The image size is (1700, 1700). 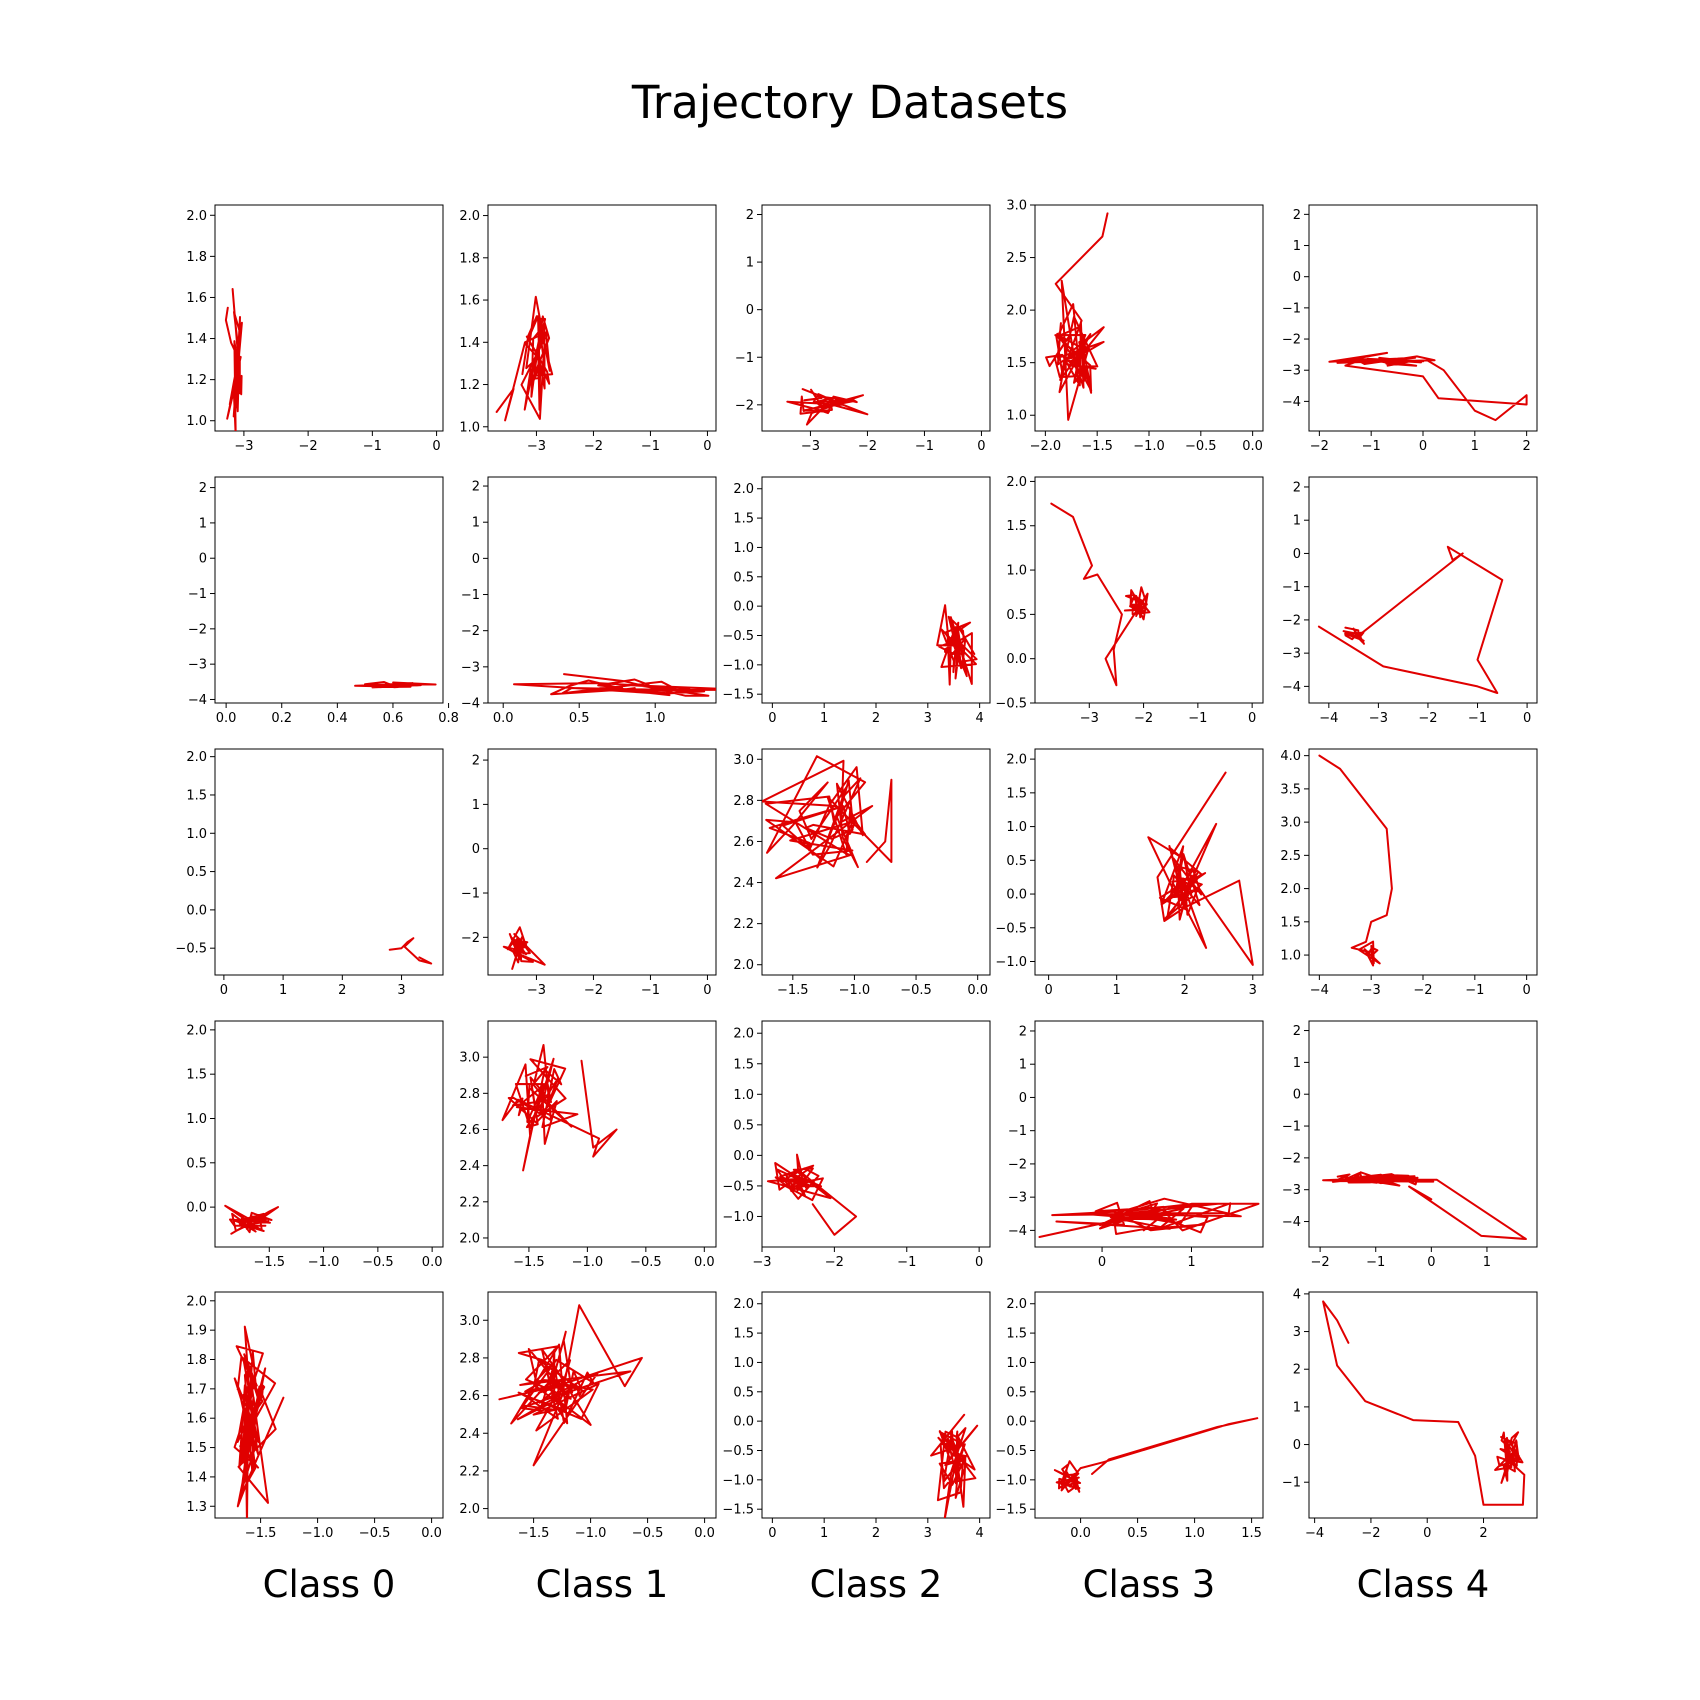 I want to click on y-tick-label: 1.6, so click(x=196, y=1419).